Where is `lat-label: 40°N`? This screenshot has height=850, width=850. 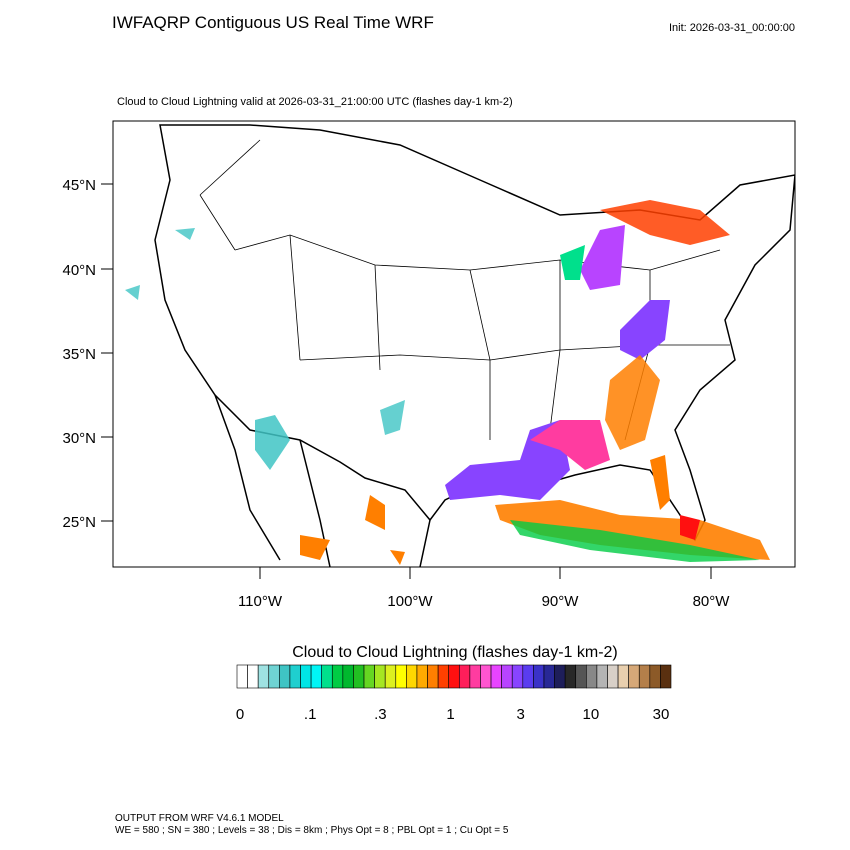 lat-label: 40°N is located at coordinates (79, 270).